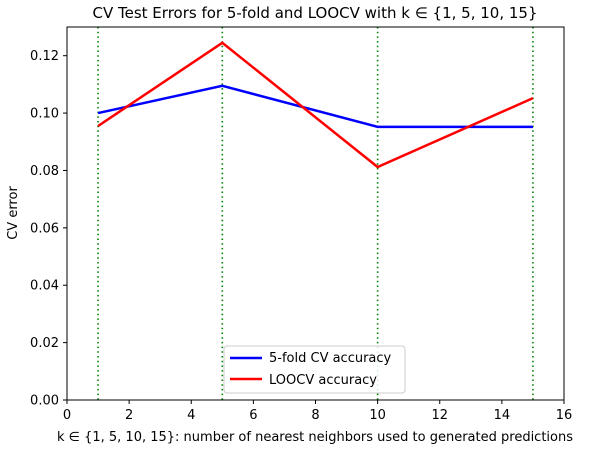  Describe the element at coordinates (44, 401) in the screenshot. I see `y-tick-label: 0.00` at that location.